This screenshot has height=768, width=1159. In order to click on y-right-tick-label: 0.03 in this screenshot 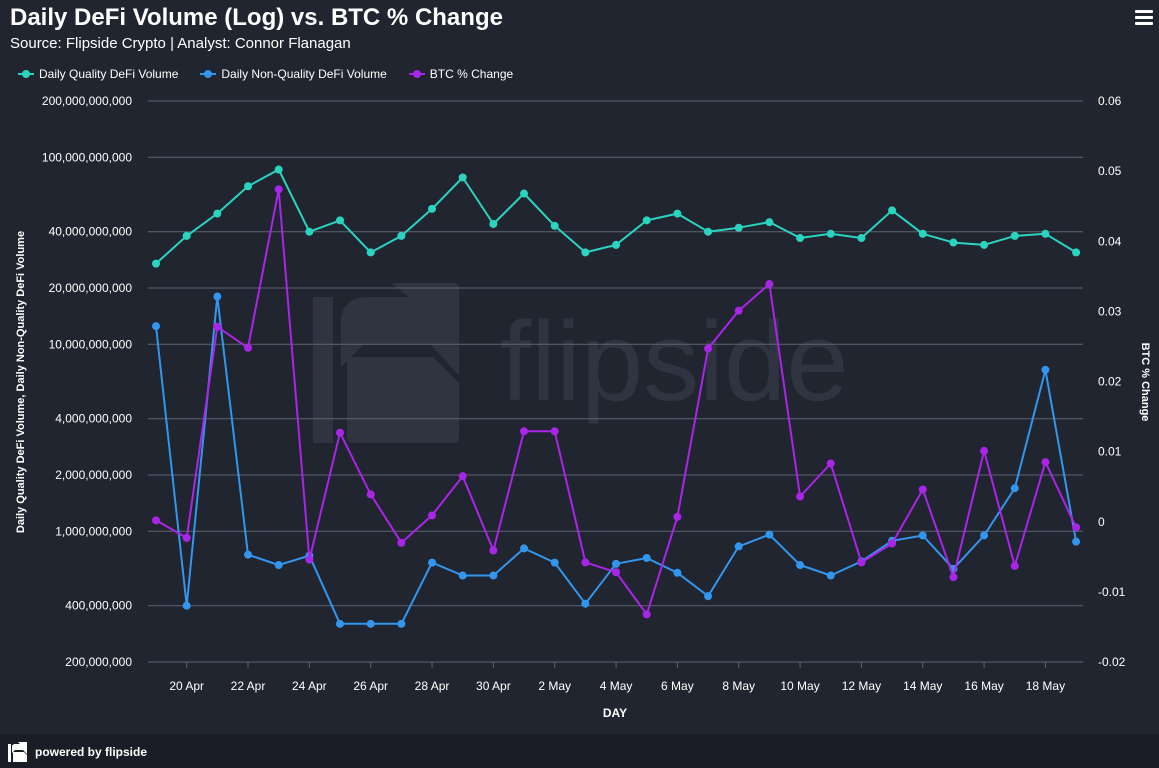, I will do `click(1110, 311)`.